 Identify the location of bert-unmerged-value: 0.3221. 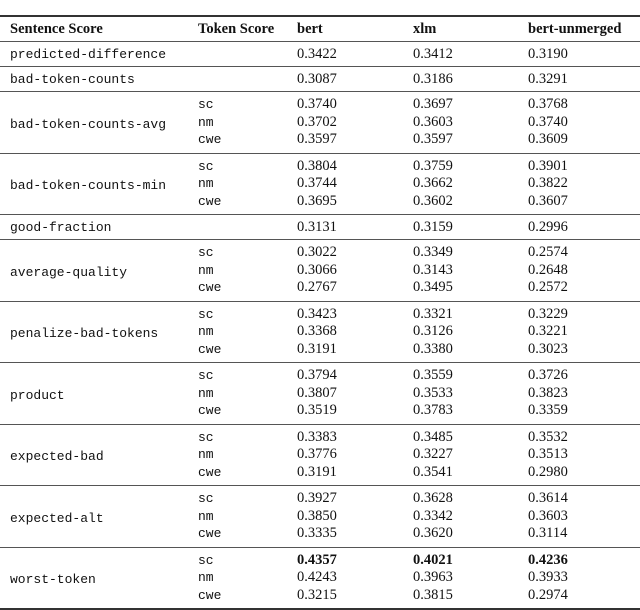
(548, 331).